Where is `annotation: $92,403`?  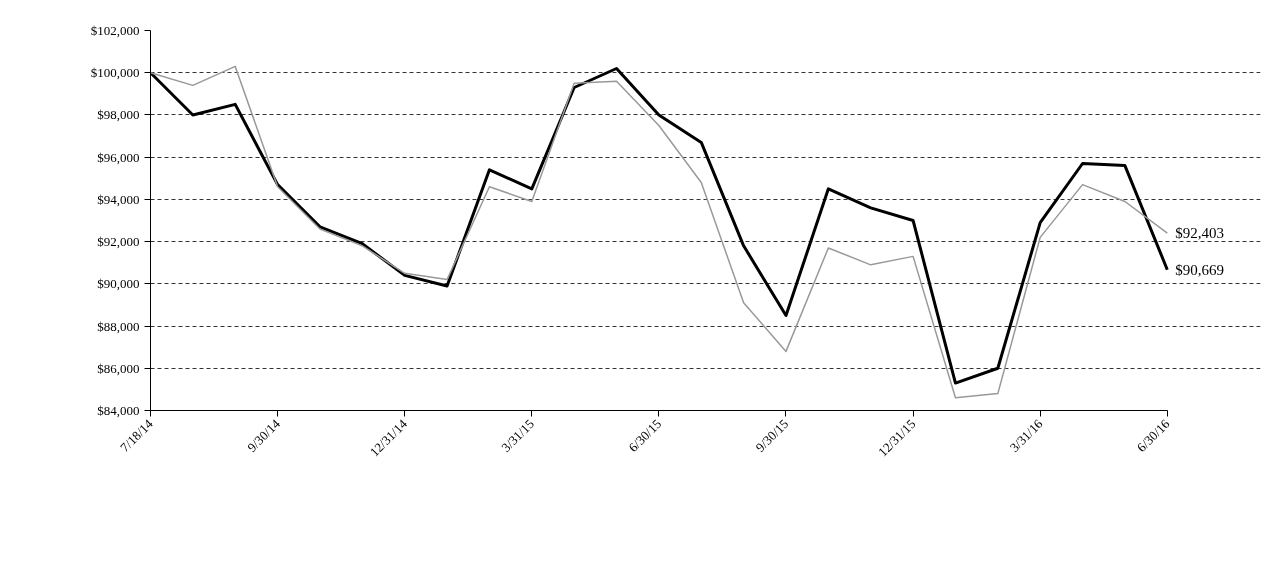 annotation: $92,403 is located at coordinates (1200, 233).